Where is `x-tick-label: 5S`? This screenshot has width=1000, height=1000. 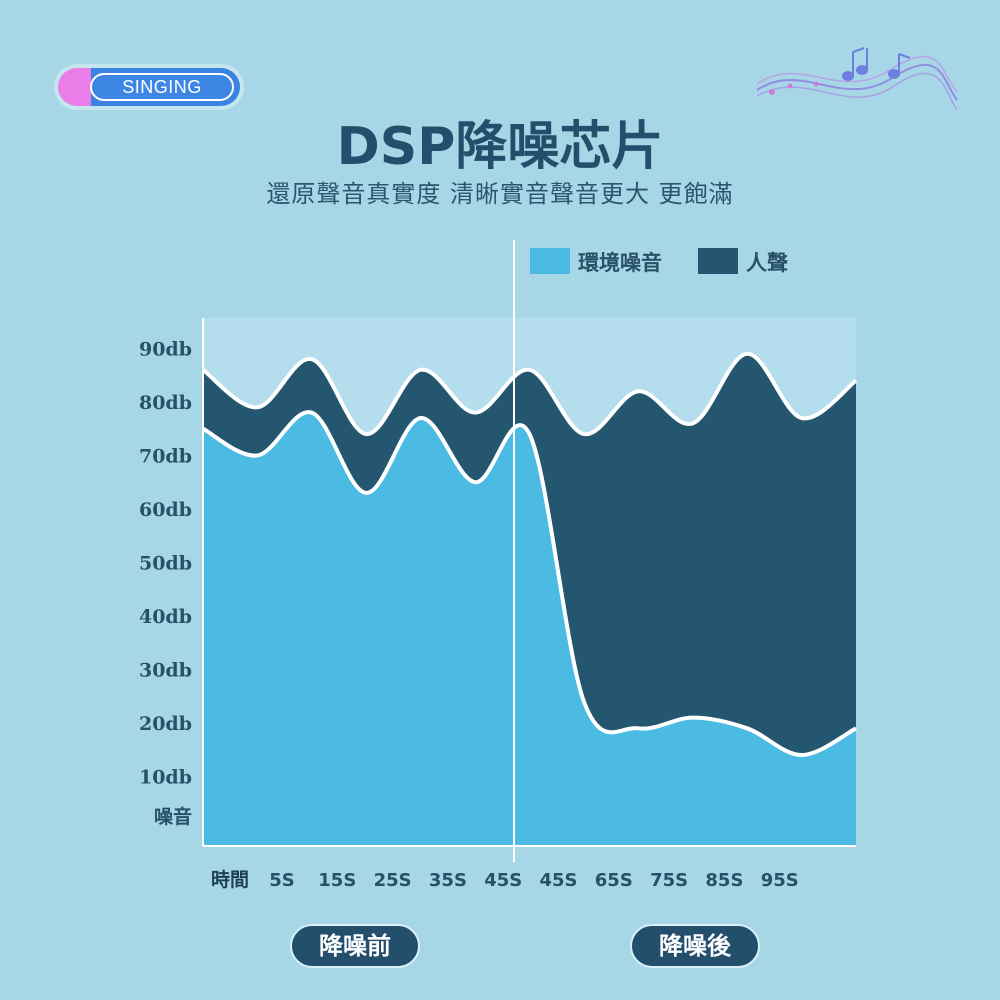 x-tick-label: 5S is located at coordinates (282, 880).